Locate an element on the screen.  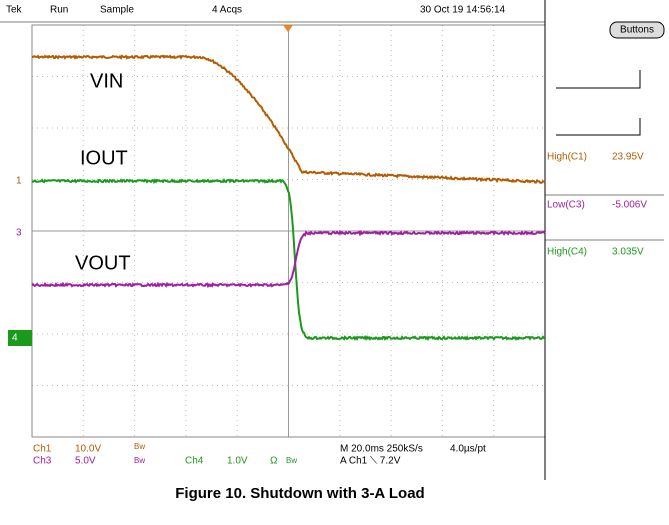
meas-value: 3.035V is located at coordinates (628, 252).